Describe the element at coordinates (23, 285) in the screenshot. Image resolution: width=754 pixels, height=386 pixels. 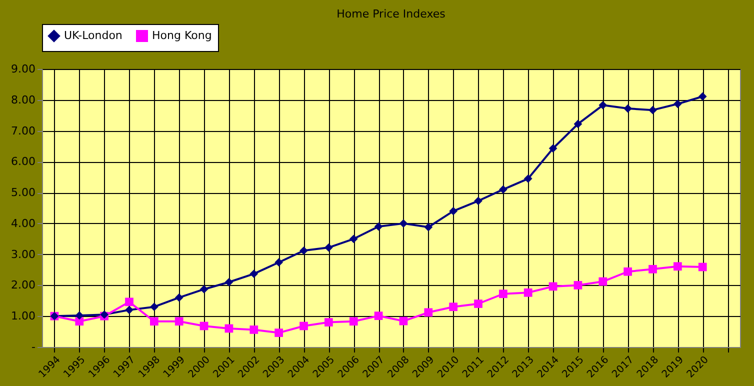
I see `y-tick-label: 2.00` at that location.